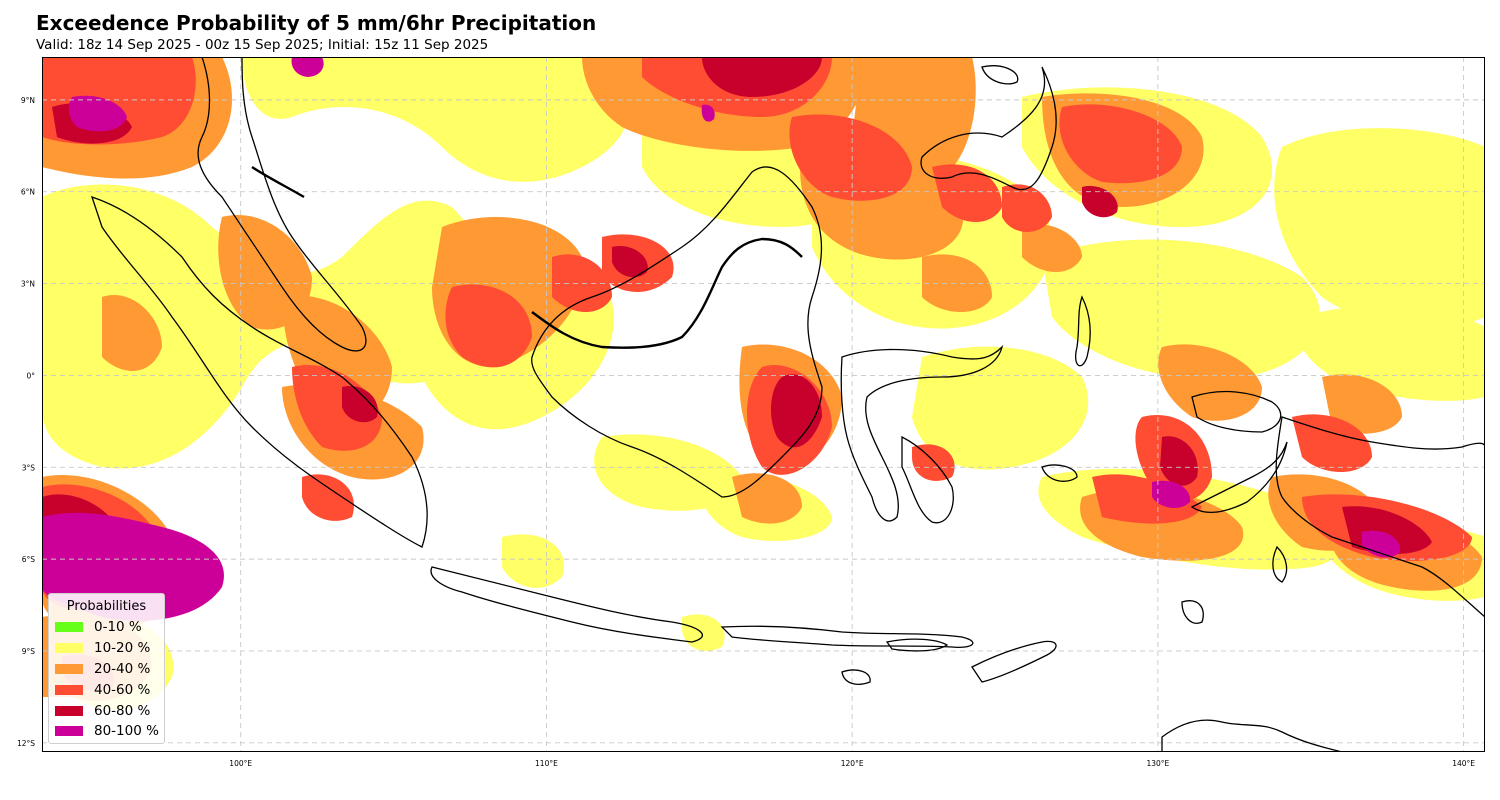 The image size is (1500, 800). What do you see at coordinates (30, 375) in the screenshot?
I see `latitude-tick-label: 0°` at bounding box center [30, 375].